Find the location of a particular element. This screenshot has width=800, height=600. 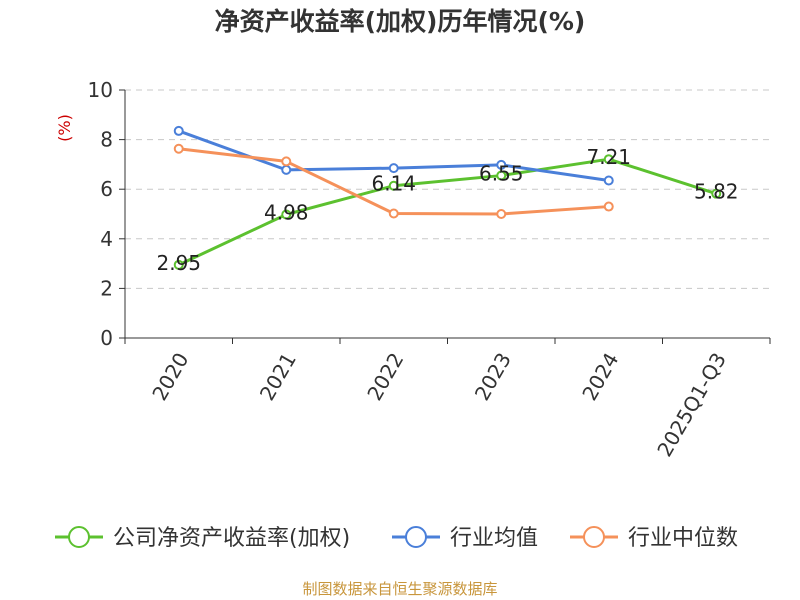

y-tick-label: 6 is located at coordinates (106, 189).